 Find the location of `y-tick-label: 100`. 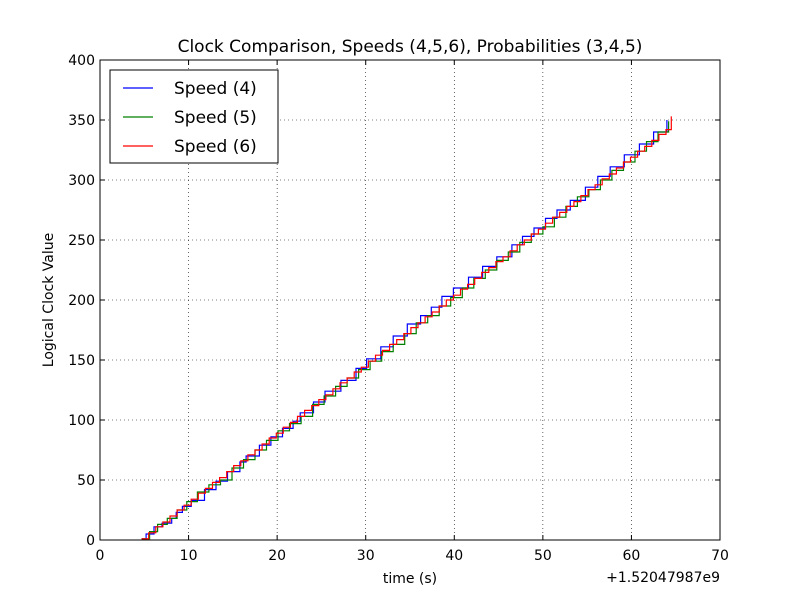

y-tick-label: 100 is located at coordinates (81, 421).